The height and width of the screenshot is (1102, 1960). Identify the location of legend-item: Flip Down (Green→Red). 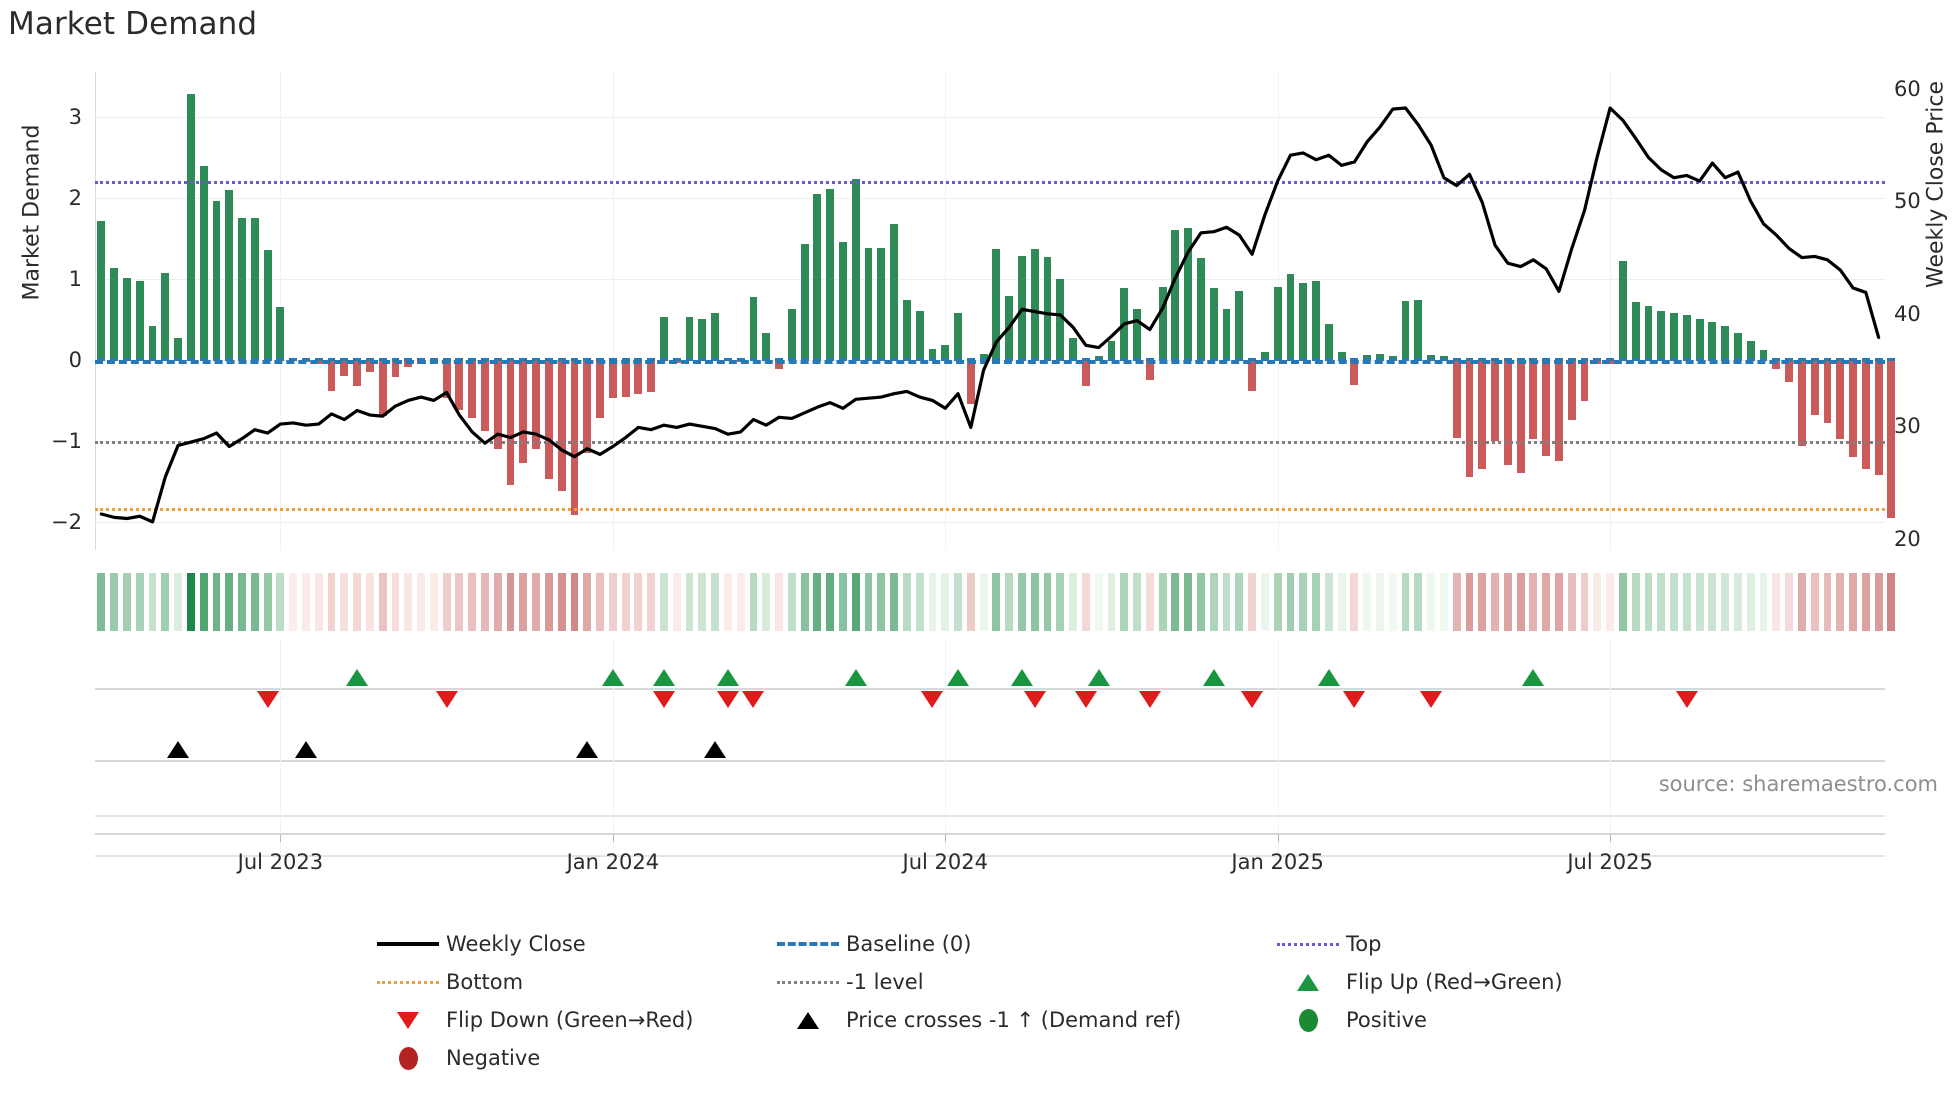
(570, 1020).